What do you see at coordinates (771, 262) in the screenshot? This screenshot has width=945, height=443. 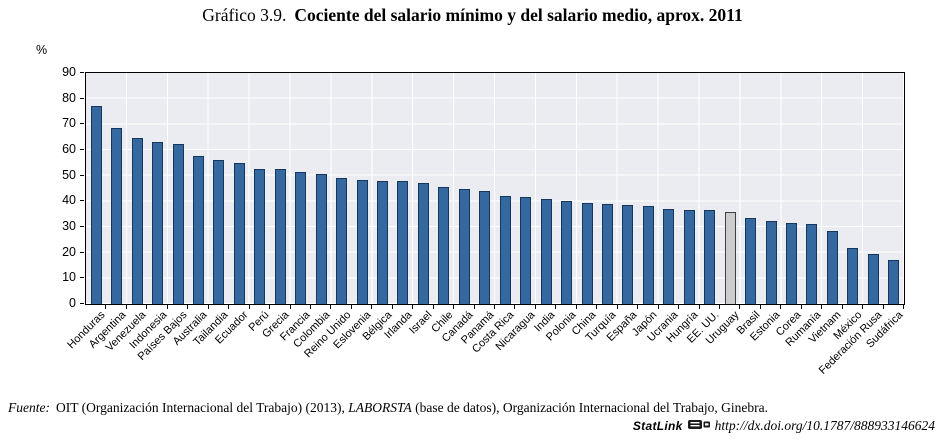 I see `bar-estonia` at bounding box center [771, 262].